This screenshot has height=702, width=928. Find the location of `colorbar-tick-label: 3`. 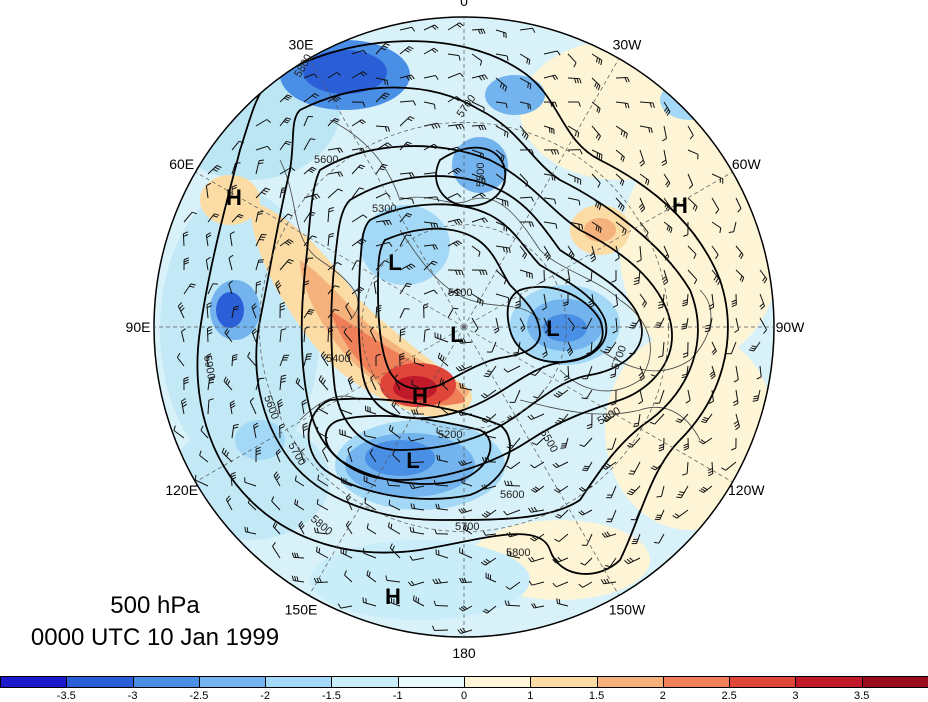

colorbar-tick-label: 3 is located at coordinates (795, 696).